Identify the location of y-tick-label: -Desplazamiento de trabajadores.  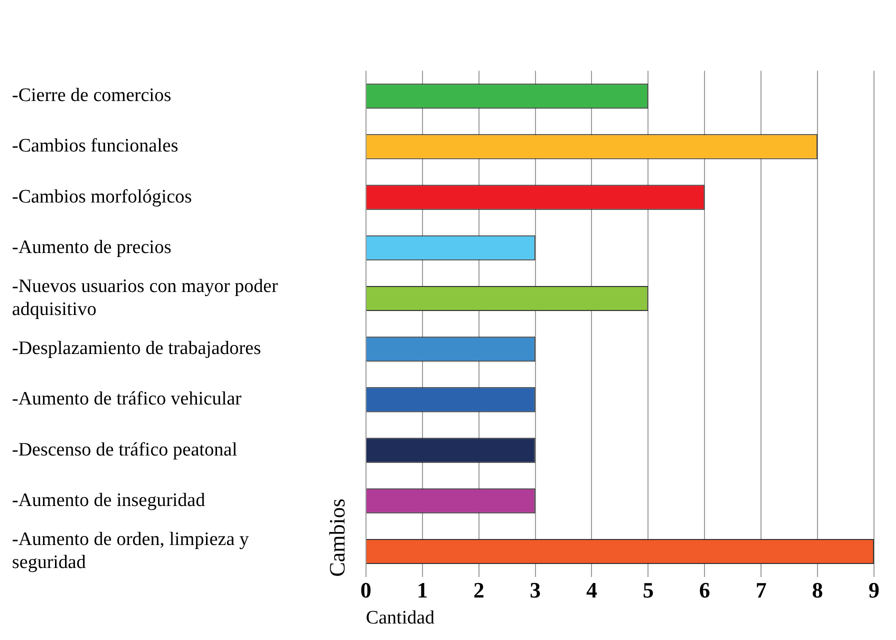
(136, 349).